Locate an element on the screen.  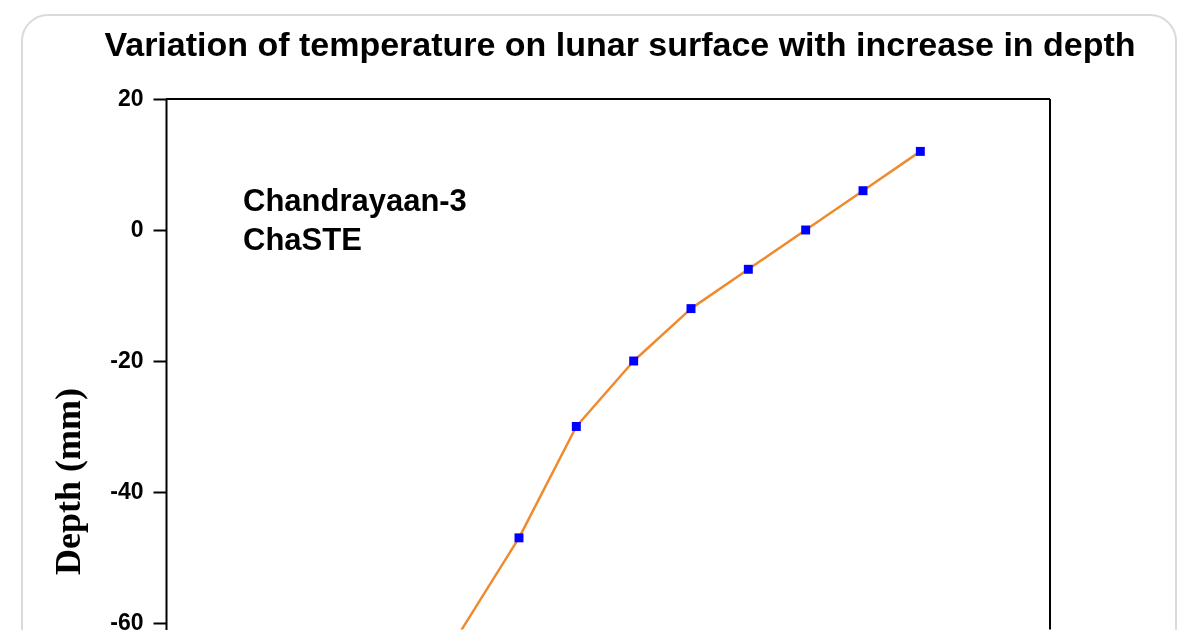
y-tick-label: 0 is located at coordinates (137, 229).